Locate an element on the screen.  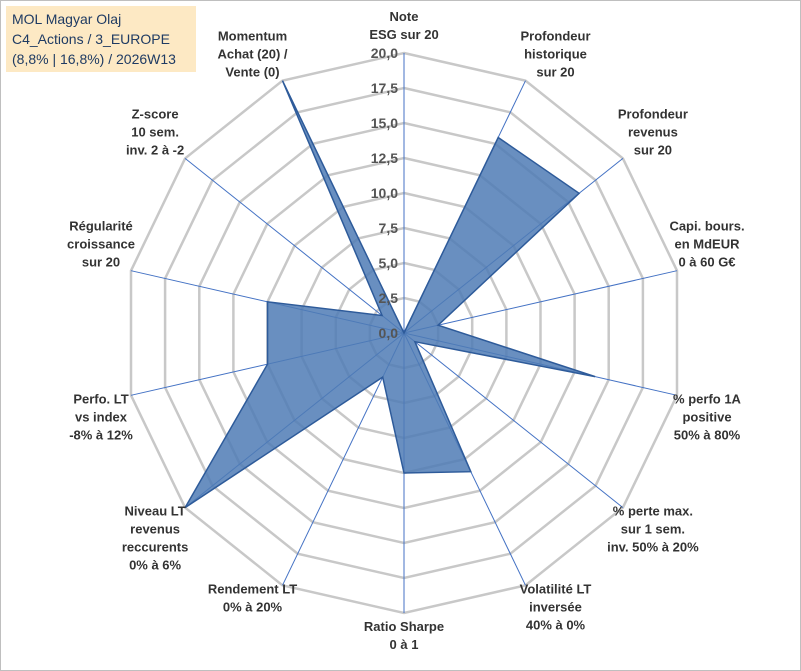
axis-label: % perte max. sur 1 sem. inv. 50% à 20% is located at coordinates (653, 529).